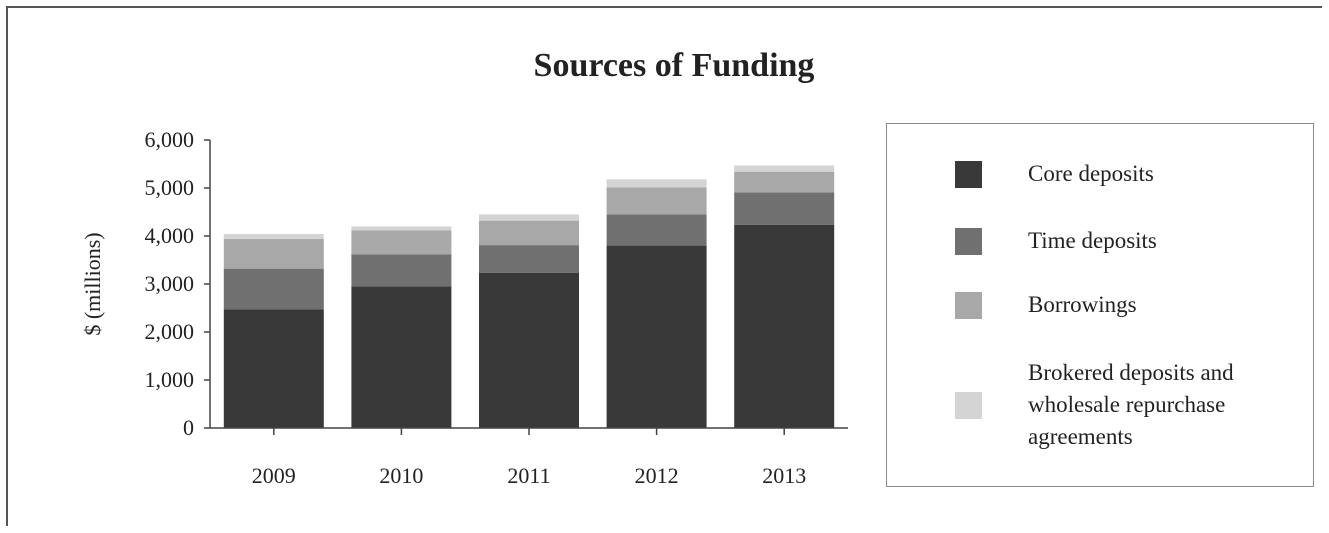  Describe the element at coordinates (1080, 436) in the screenshot. I see `legend-label: agreements` at that location.